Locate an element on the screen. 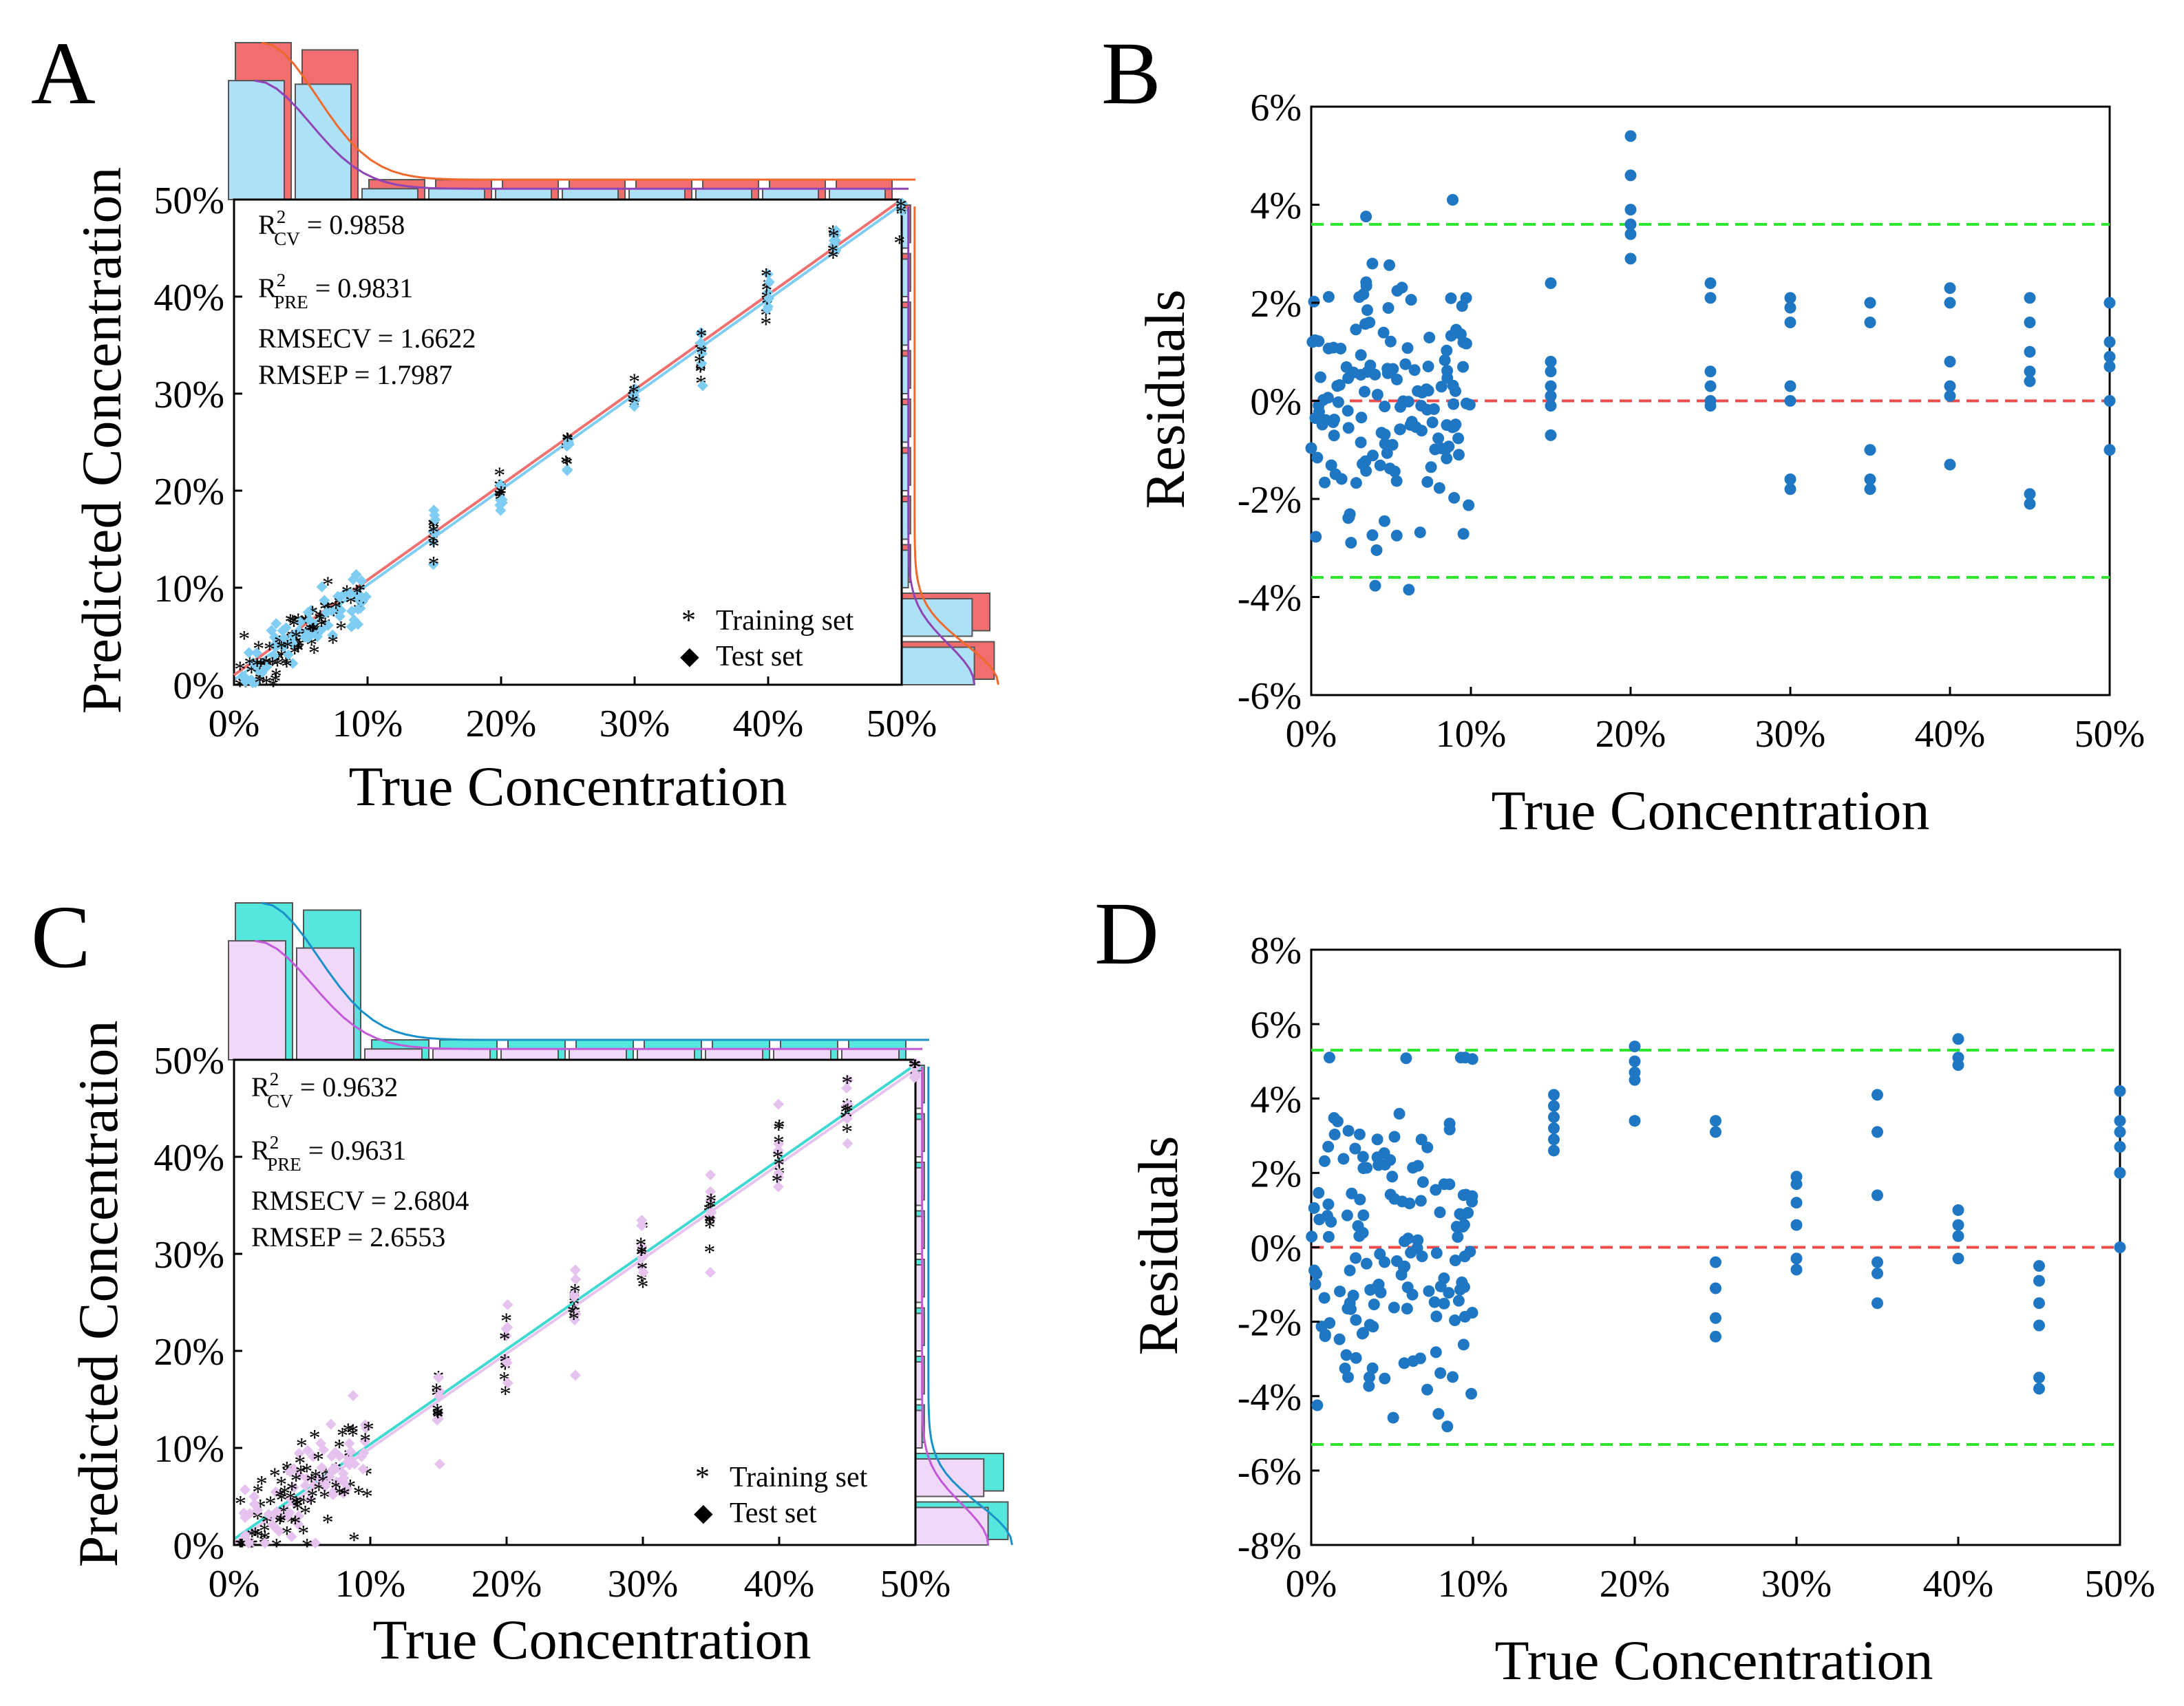 The width and height of the screenshot is (2184, 1706). x-ticks-c: 0% 10% 20% 30% 40% 50% is located at coordinates (580, 1571).